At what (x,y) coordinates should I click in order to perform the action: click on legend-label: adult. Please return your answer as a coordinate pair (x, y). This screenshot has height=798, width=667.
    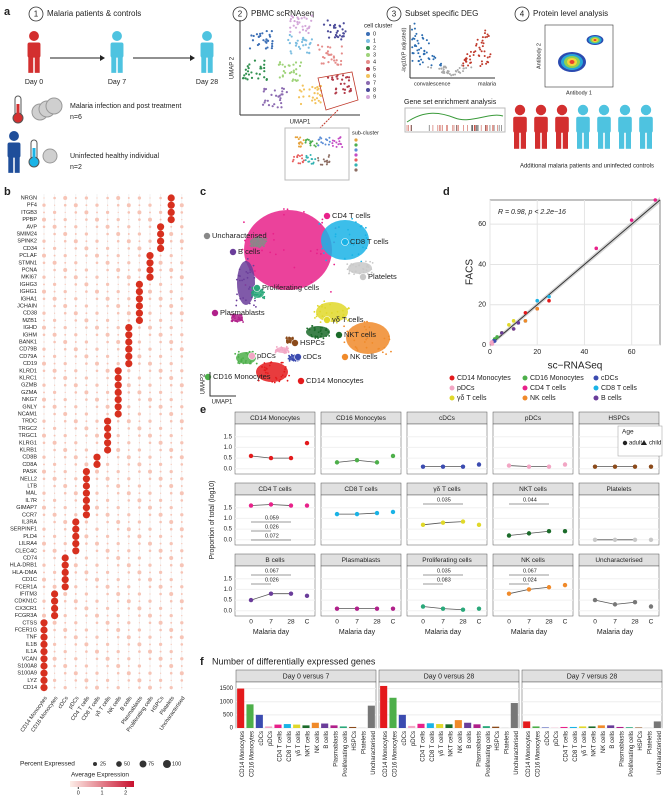
    Looking at the image, I should click on (635, 444).